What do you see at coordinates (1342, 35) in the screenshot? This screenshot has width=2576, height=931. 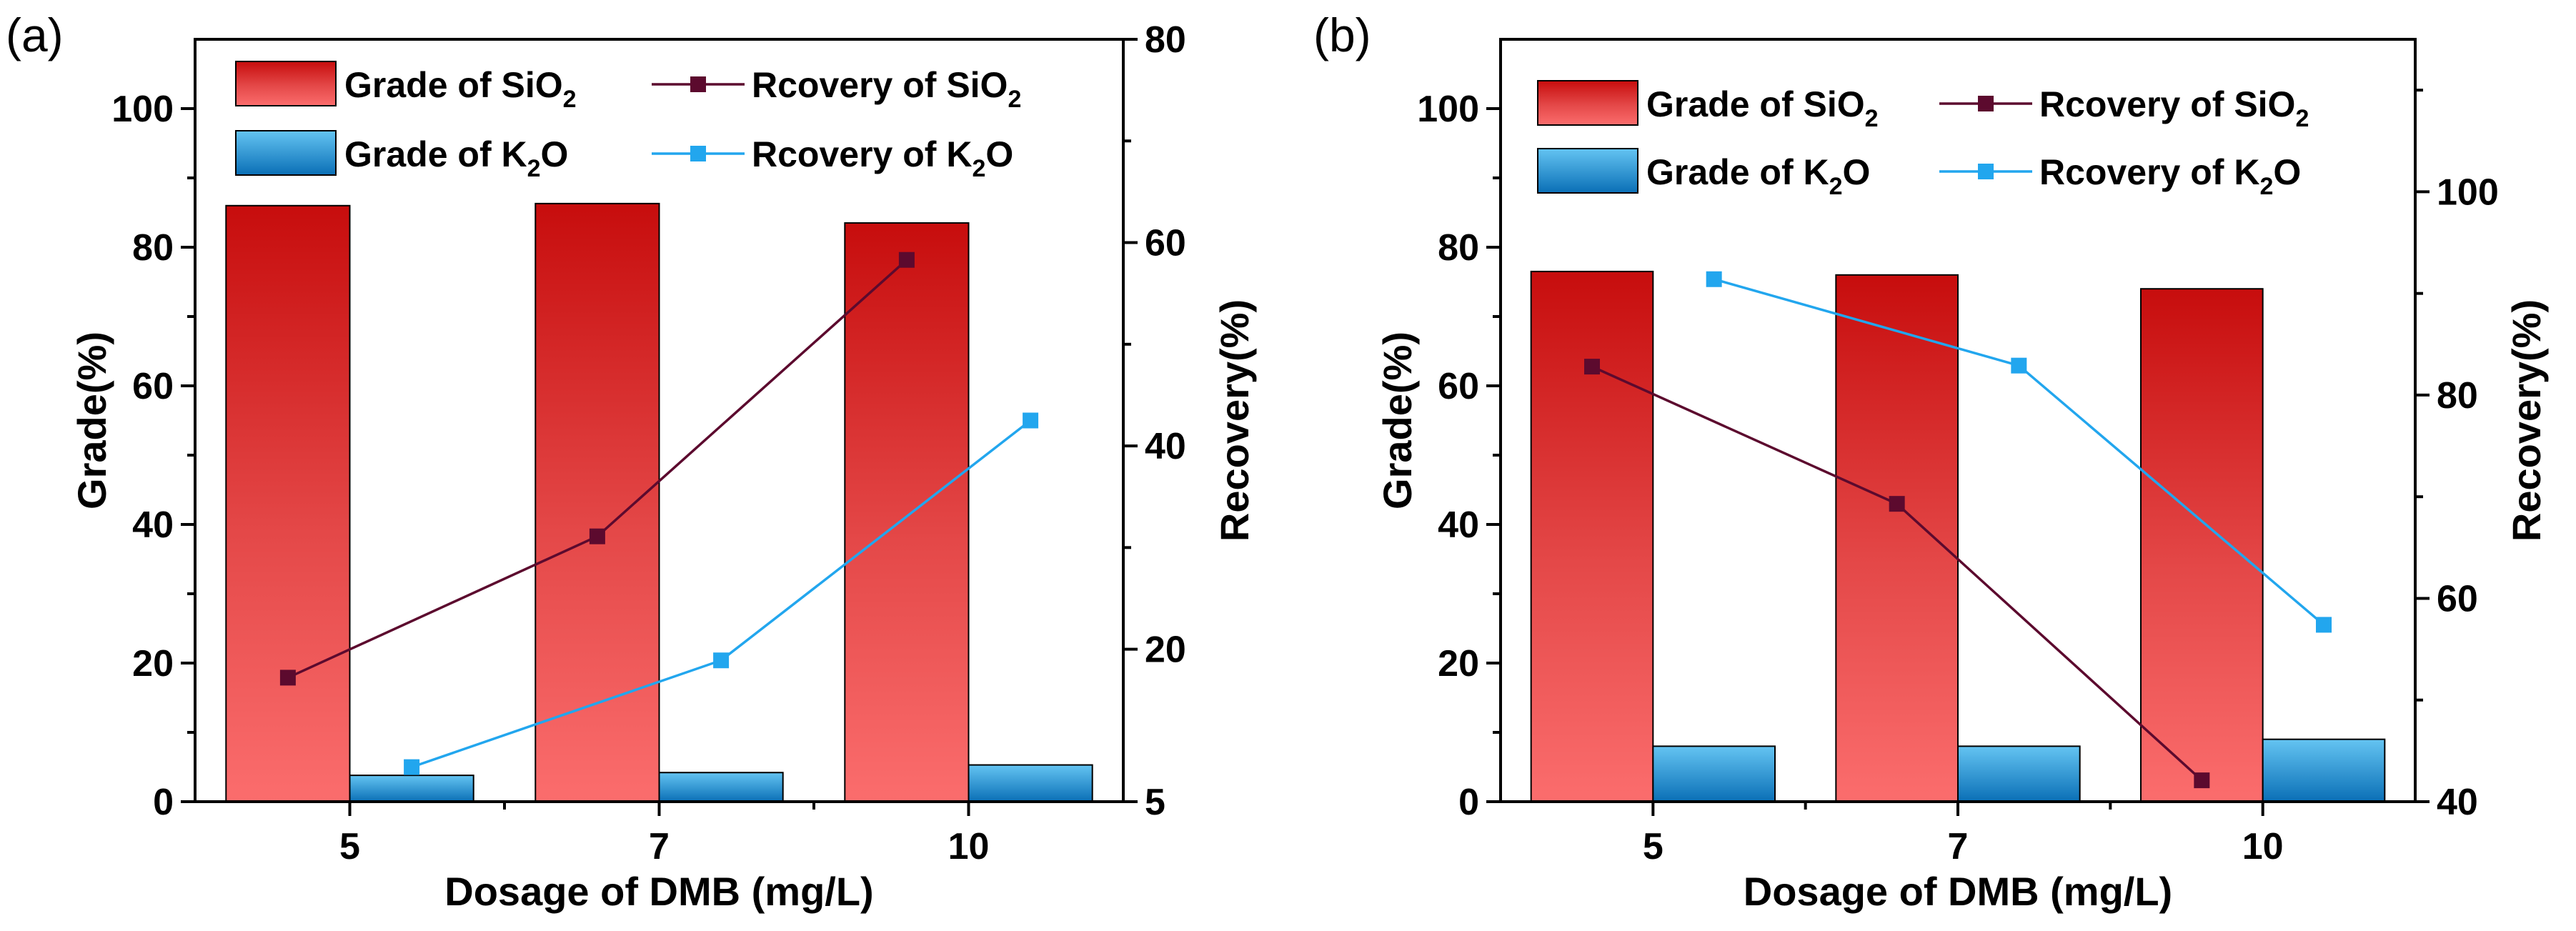 I see `panel-label: (b)` at bounding box center [1342, 35].